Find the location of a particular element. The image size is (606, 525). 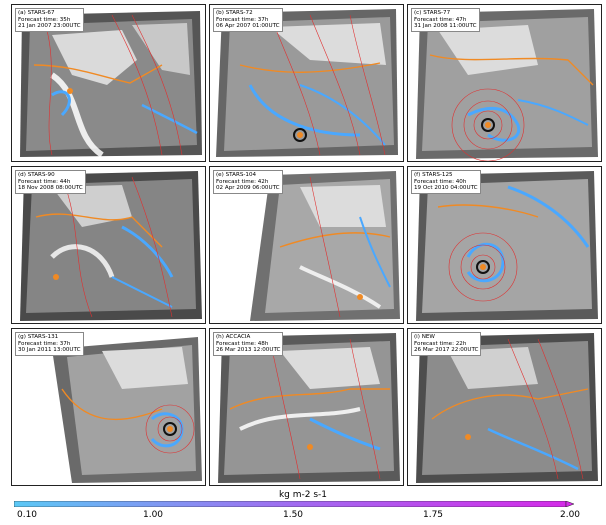

panel-date: 18 Nov 2008 08:00UTC is located at coordinates (50, 188).